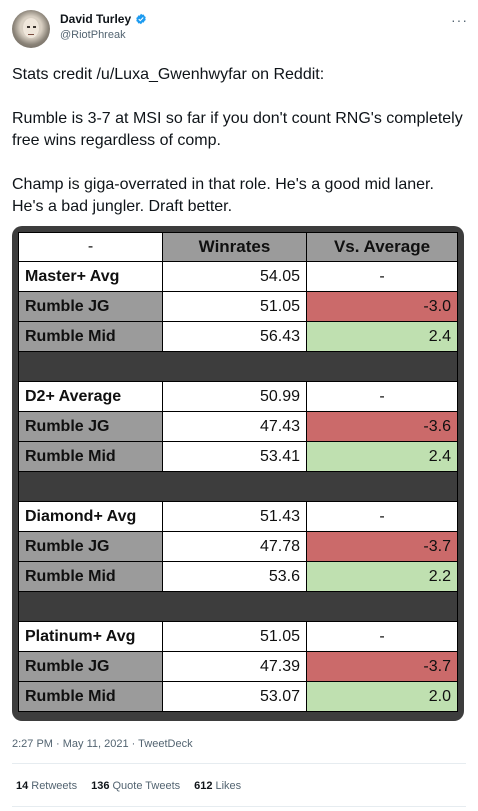 This screenshot has width=478, height=811. I want to click on winrate-cell: 53.41, so click(235, 457).